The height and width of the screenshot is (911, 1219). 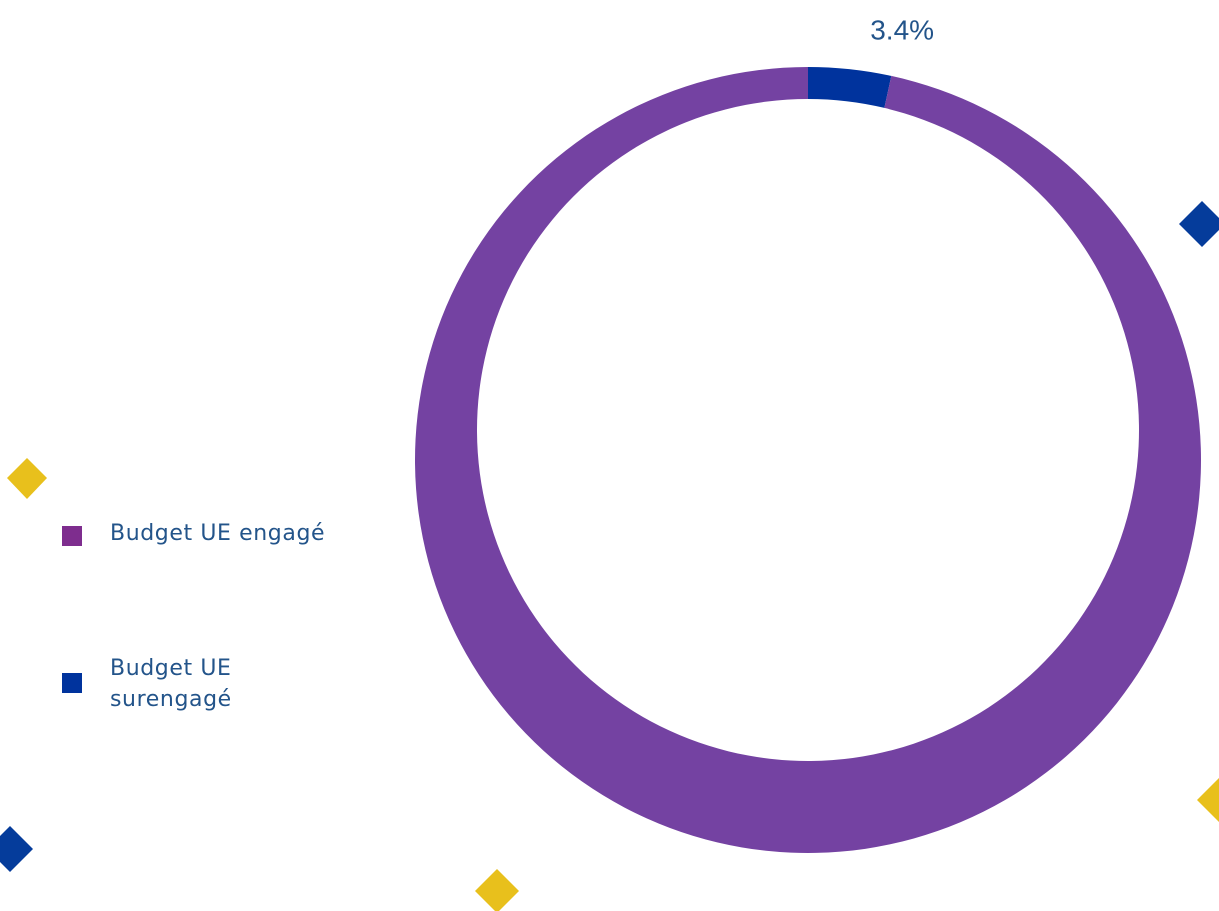 I want to click on legend-swatch-surengage, so click(x=72, y=683).